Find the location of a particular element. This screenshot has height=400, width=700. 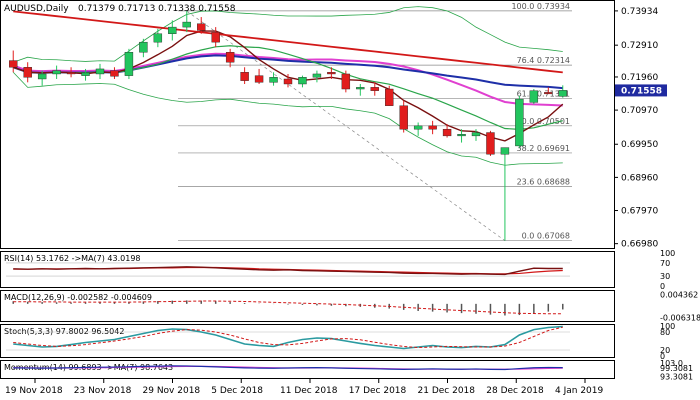

ohlc-readout: 0.71379 0.71713 0.71338 0.71558 is located at coordinates (157, 9).